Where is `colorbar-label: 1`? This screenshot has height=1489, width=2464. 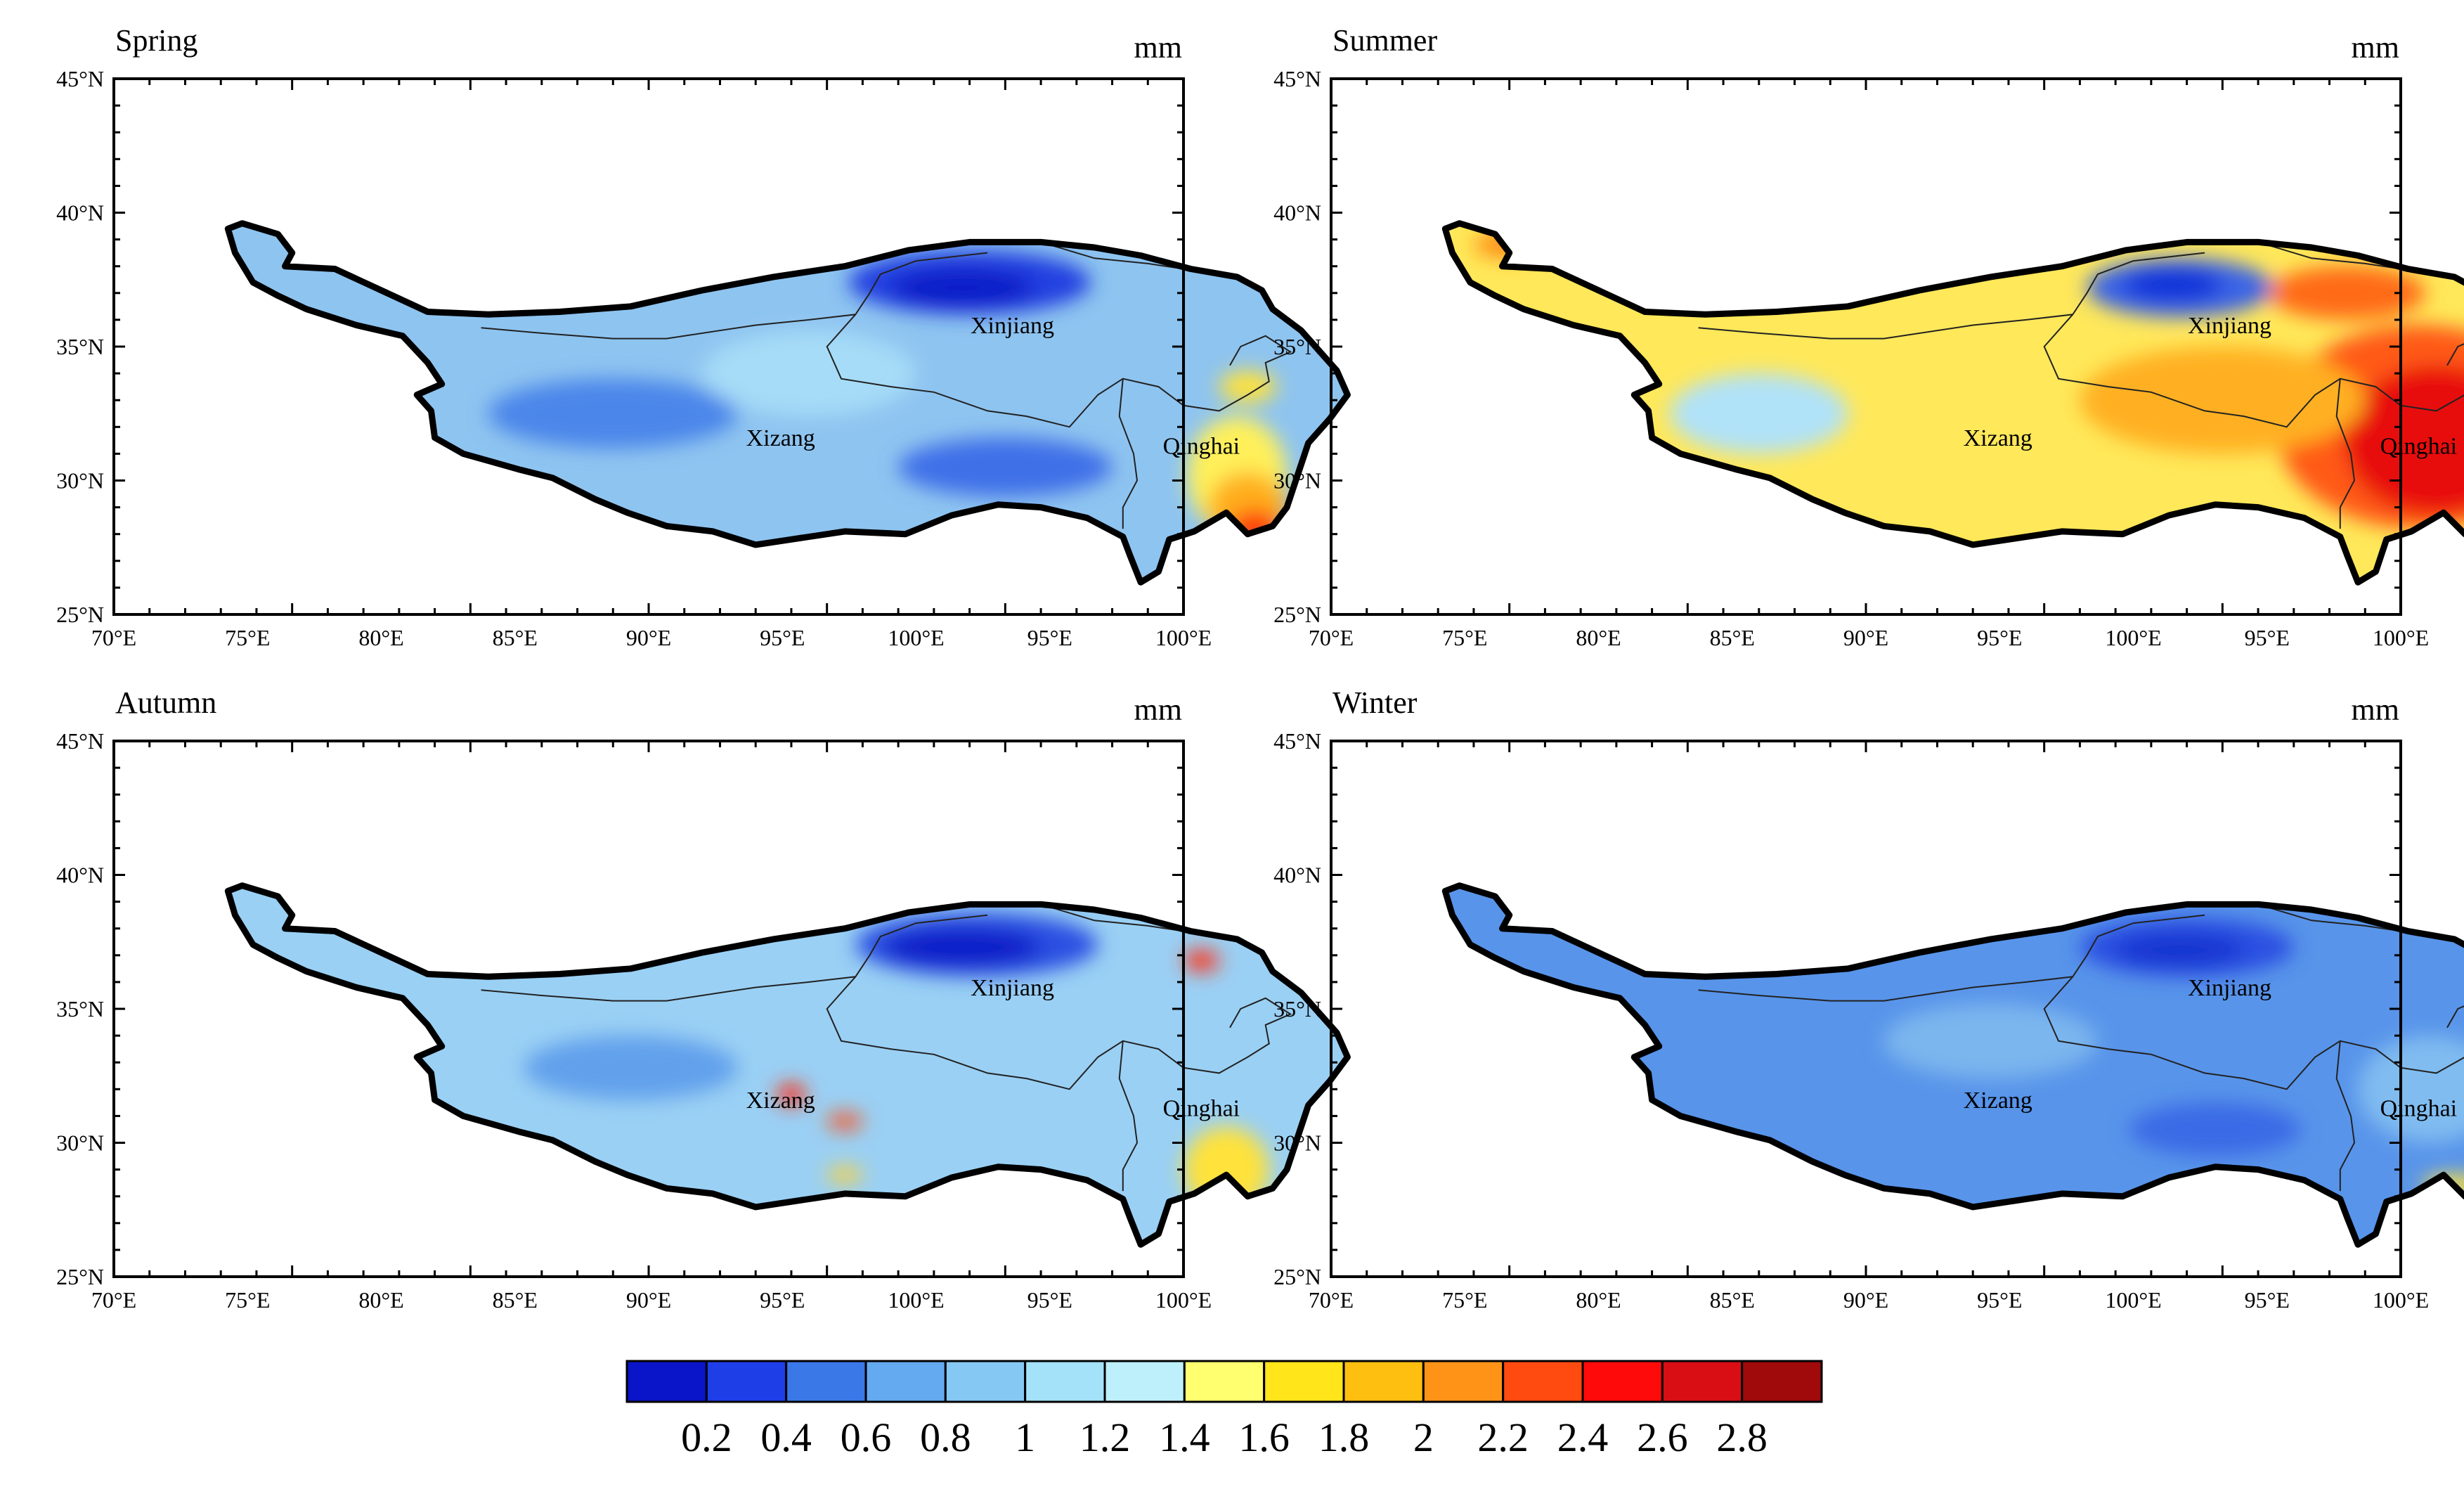
colorbar-label: 1 is located at coordinates (1025, 1437).